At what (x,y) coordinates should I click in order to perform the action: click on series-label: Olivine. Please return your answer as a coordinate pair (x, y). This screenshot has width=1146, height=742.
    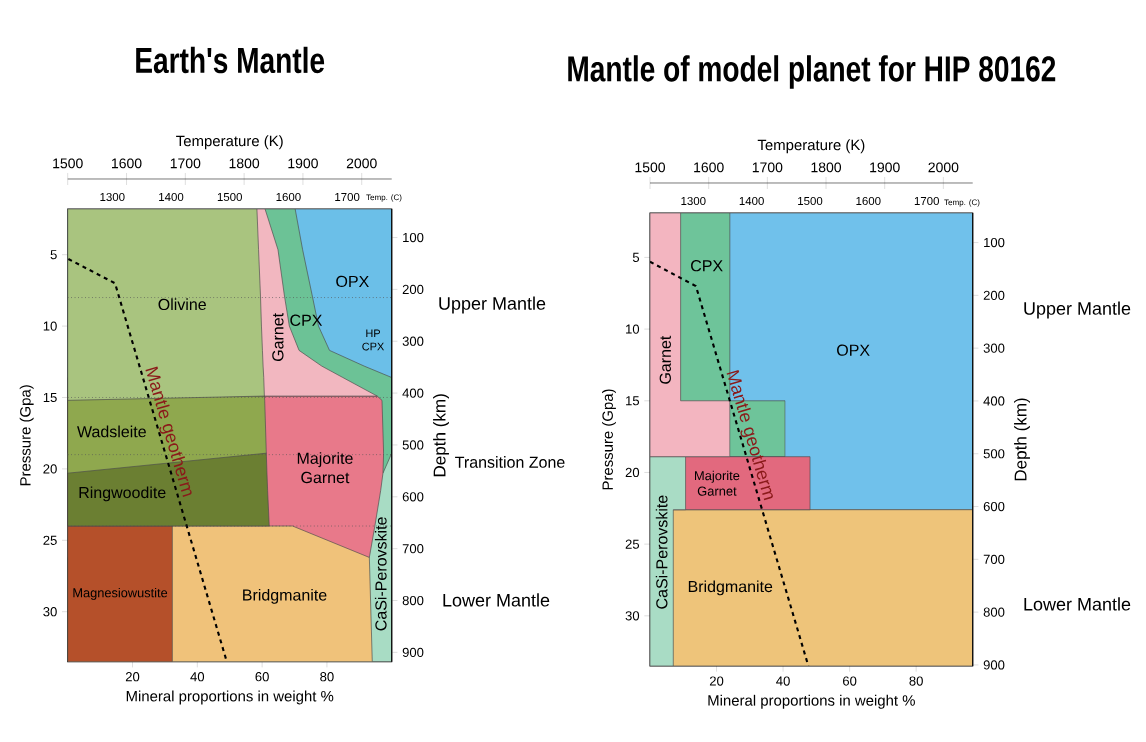
    Looking at the image, I should click on (182, 304).